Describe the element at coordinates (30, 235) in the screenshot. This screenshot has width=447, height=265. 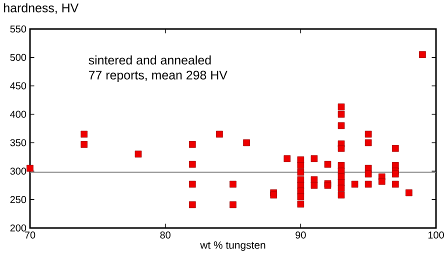
I see `x-tick-label: 70` at that location.